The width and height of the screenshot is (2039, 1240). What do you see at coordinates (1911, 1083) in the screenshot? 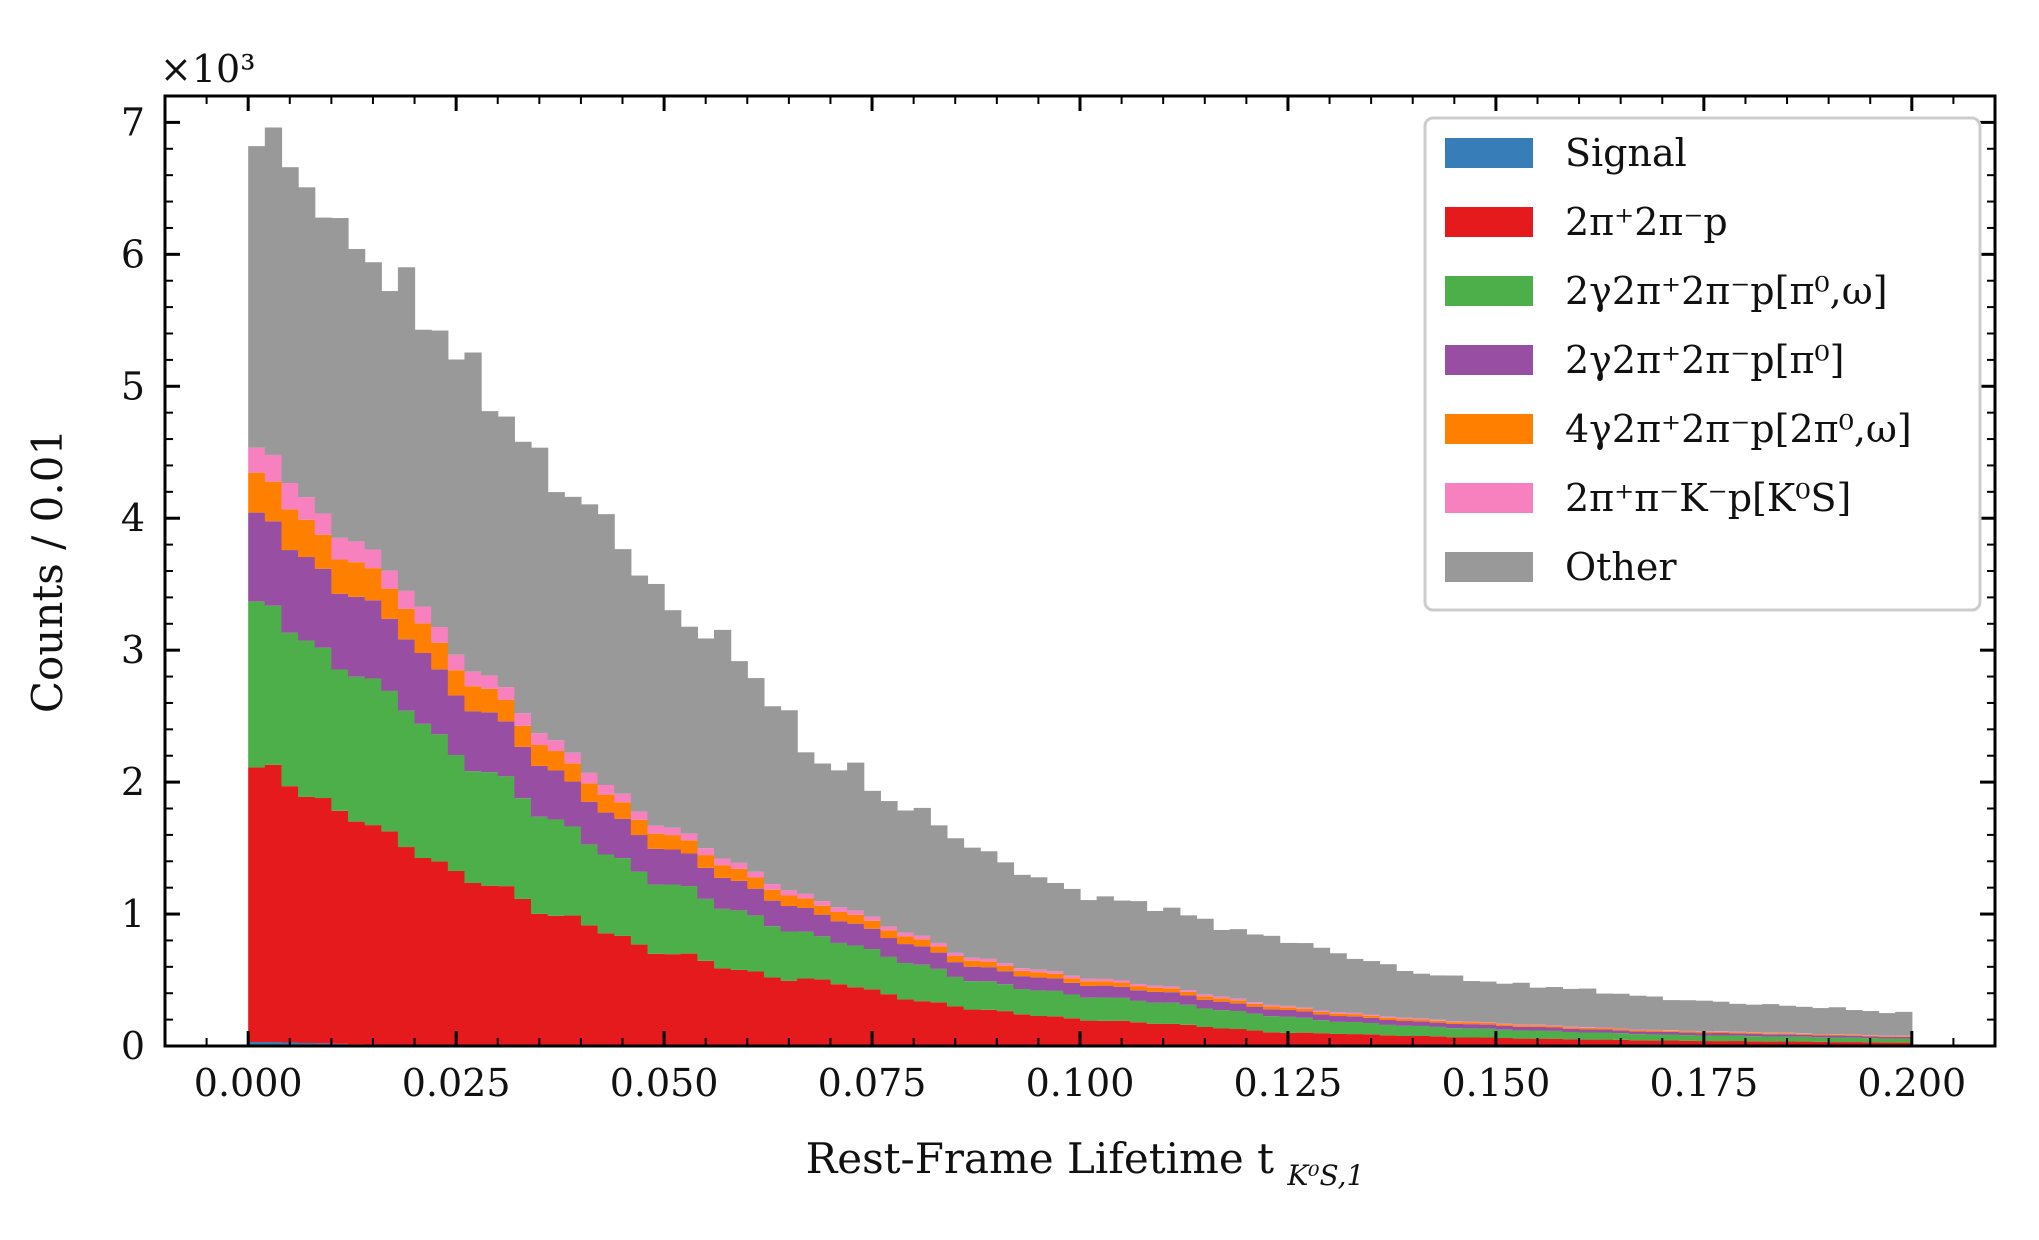
I see `x-tick-label: 0.200` at bounding box center [1911, 1083].